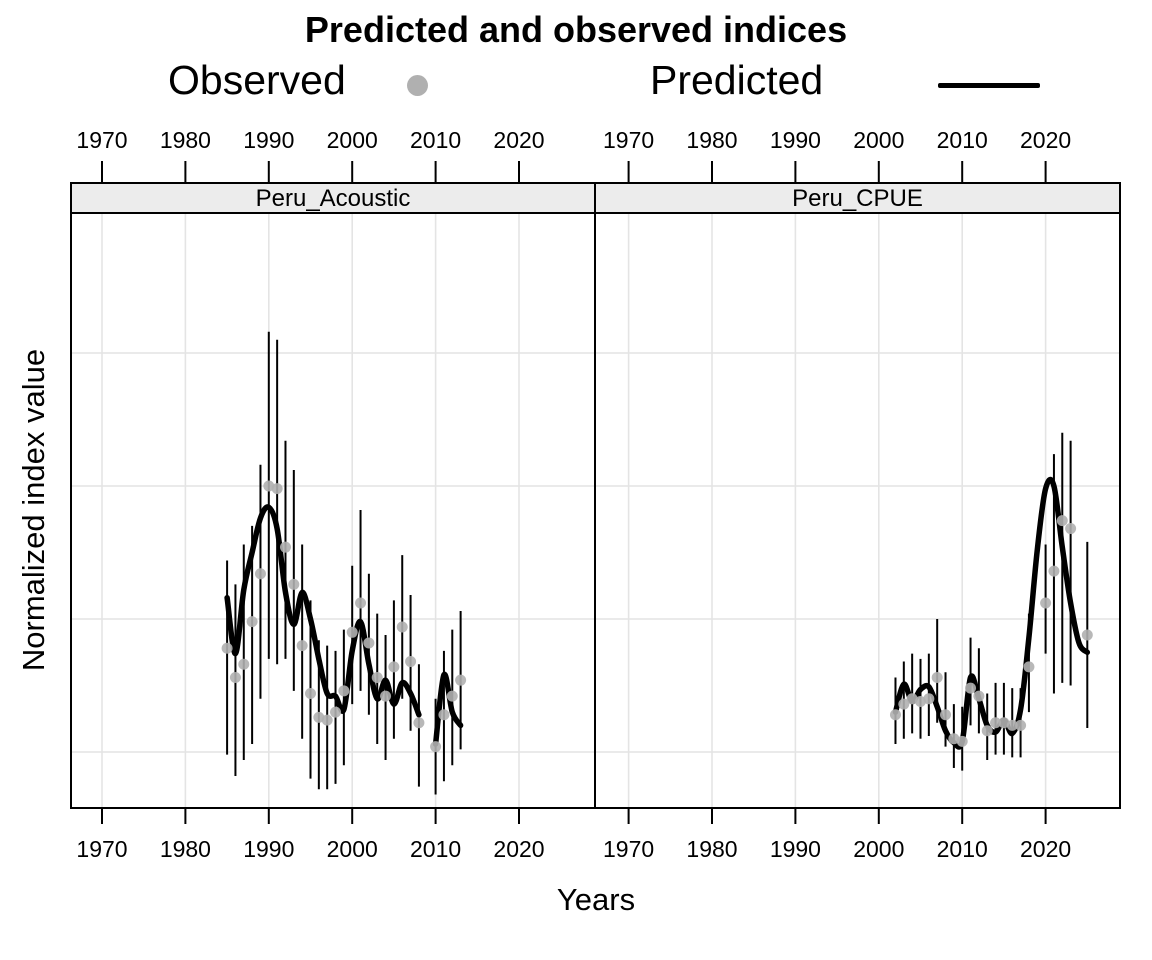 Image resolution: width=1152 pixels, height=960 pixels. I want to click on strip-label: Peru_Acoustic, so click(333, 198).